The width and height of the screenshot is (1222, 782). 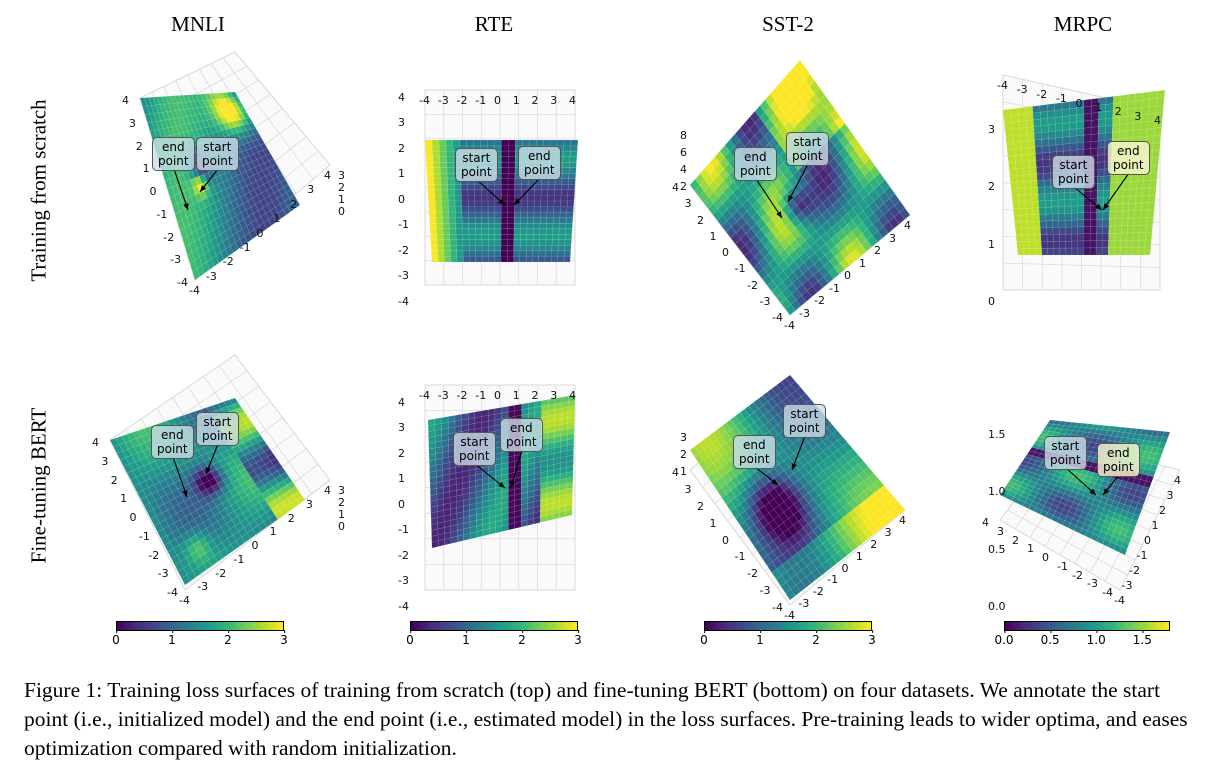 I want to click on colorbar-tick-label: 1.5, so click(x=1142, y=638).